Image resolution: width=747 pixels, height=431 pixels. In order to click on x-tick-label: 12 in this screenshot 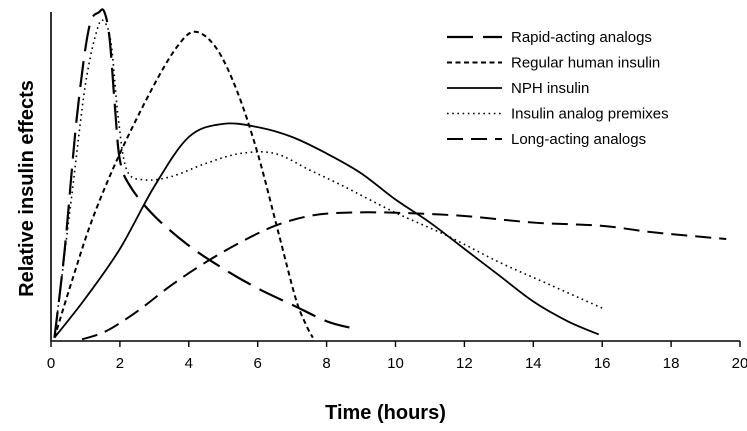, I will do `click(464, 363)`.